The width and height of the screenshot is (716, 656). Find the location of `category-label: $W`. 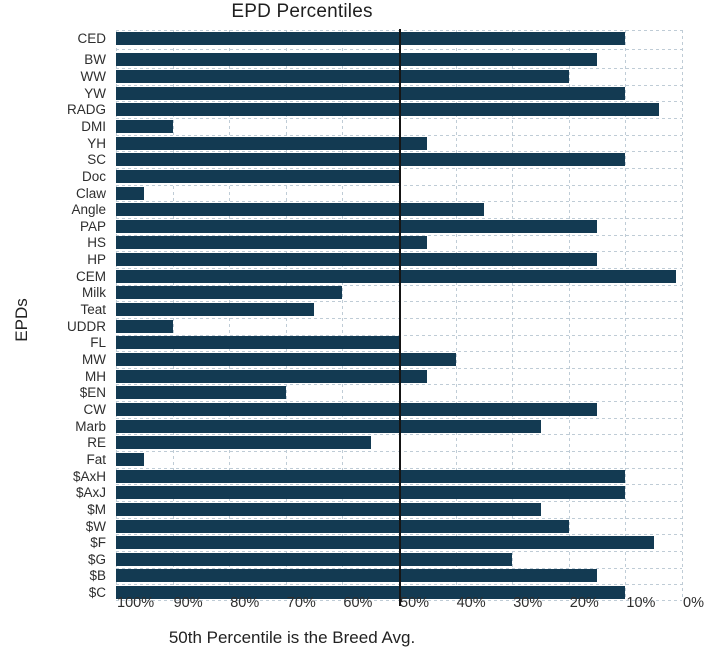

category-label: $W is located at coordinates (95, 526).